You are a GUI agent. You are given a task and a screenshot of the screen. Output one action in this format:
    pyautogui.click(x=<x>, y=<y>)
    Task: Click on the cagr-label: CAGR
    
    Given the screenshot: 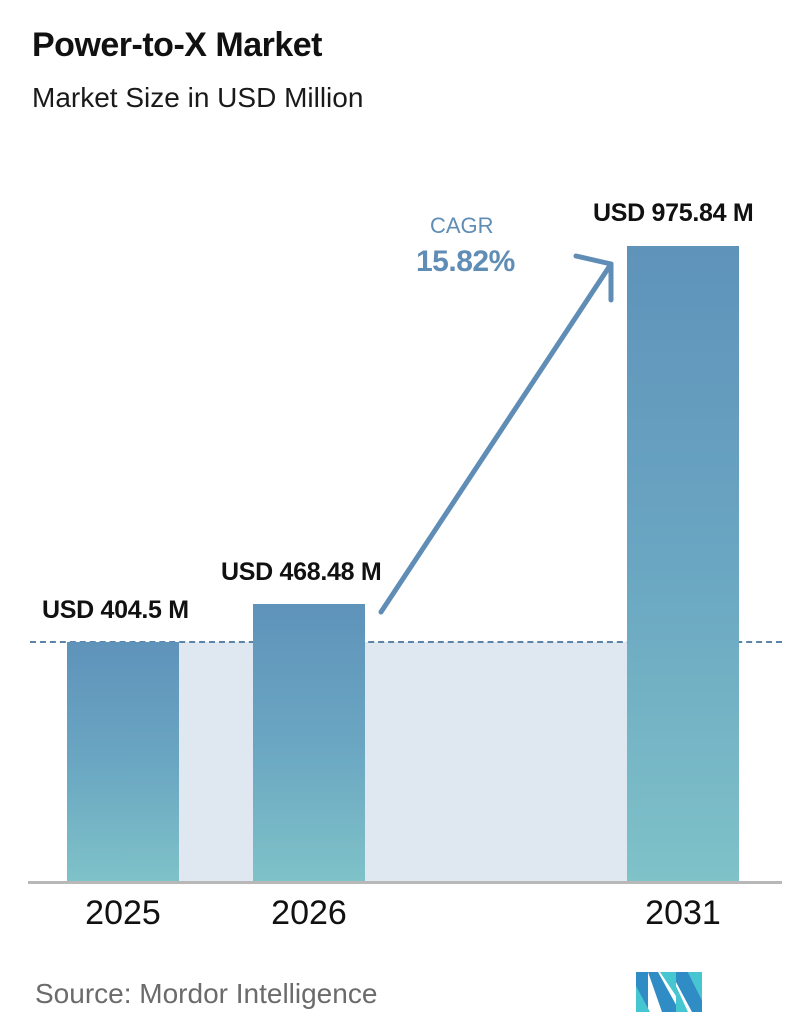 What is the action you would take?
    pyautogui.click(x=462, y=225)
    